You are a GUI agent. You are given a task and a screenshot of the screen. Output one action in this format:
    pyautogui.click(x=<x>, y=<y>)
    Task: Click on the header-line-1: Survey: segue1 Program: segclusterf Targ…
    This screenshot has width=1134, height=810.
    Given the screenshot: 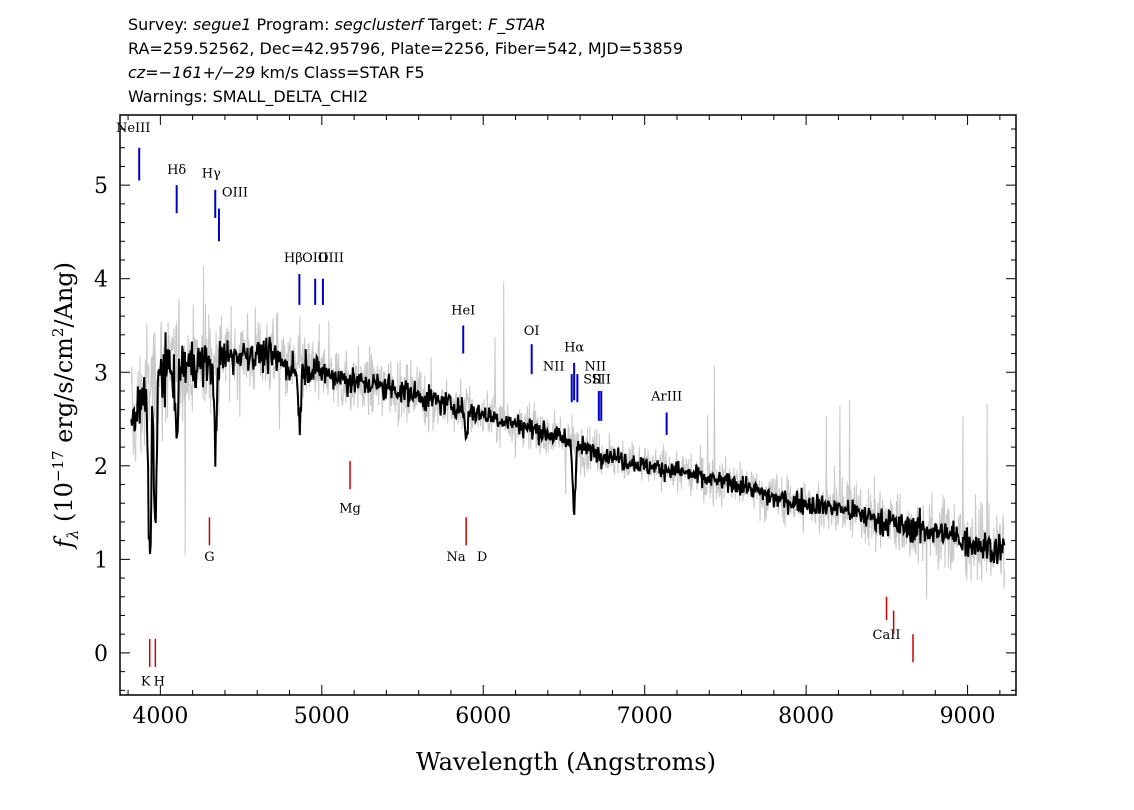 What is the action you would take?
    pyautogui.click(x=337, y=25)
    